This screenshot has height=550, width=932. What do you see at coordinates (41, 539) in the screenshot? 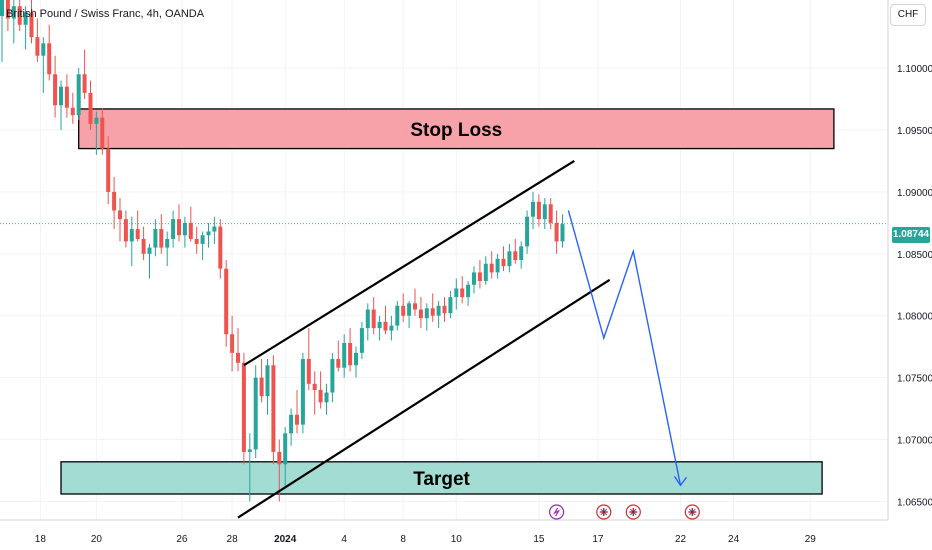
I see `x-tick-label: 18` at bounding box center [41, 539].